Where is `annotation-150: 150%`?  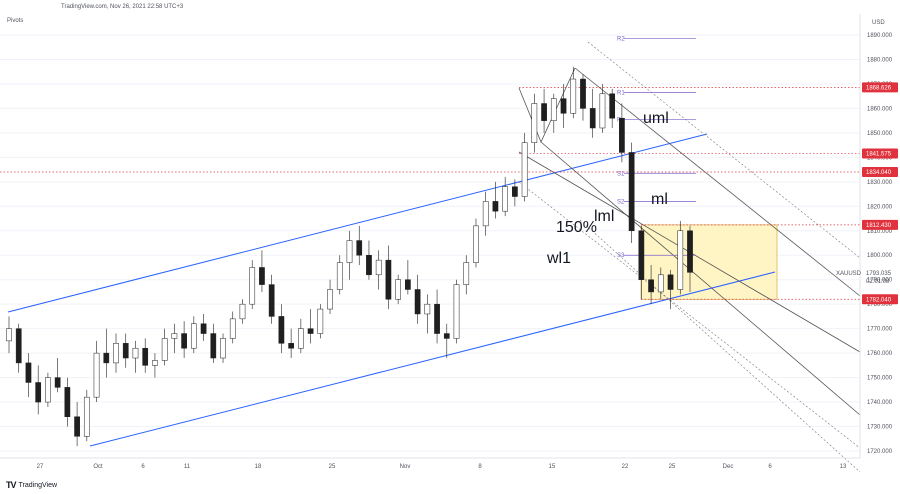
annotation-150: 150% is located at coordinates (576, 227).